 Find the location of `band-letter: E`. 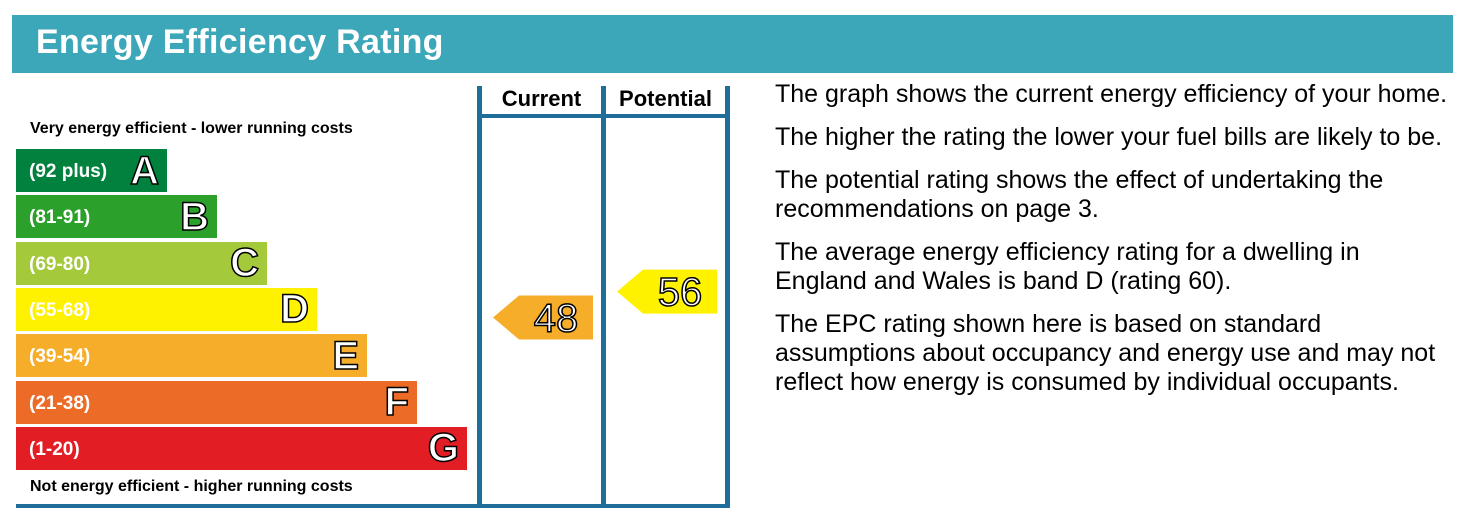

band-letter: E is located at coordinates (346, 355).